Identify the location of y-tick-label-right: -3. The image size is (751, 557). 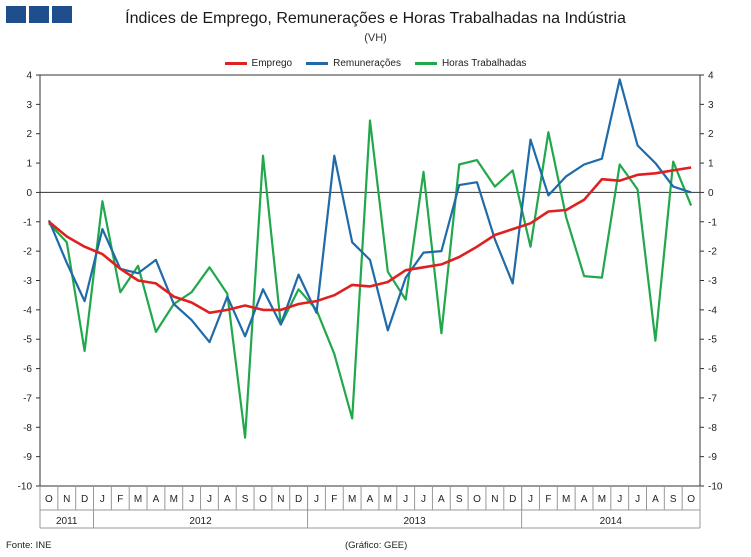
(712, 281).